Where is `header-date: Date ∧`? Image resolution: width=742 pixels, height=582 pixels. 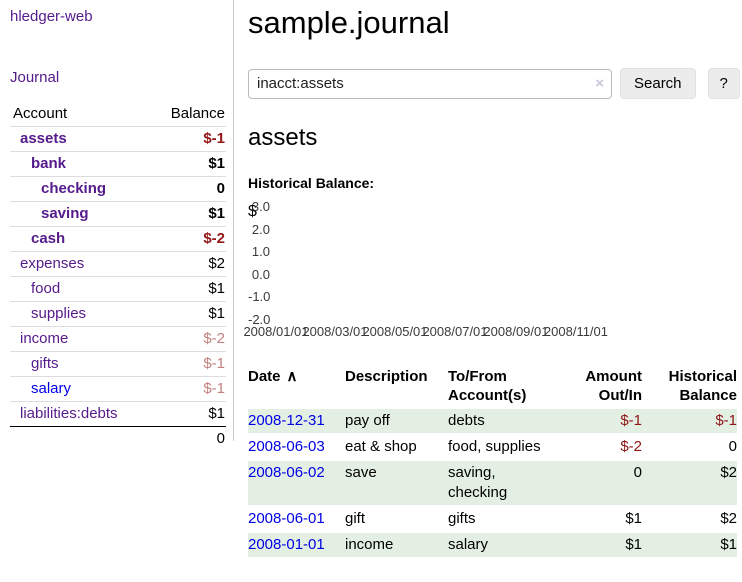
header-date: Date ∧ is located at coordinates (273, 376).